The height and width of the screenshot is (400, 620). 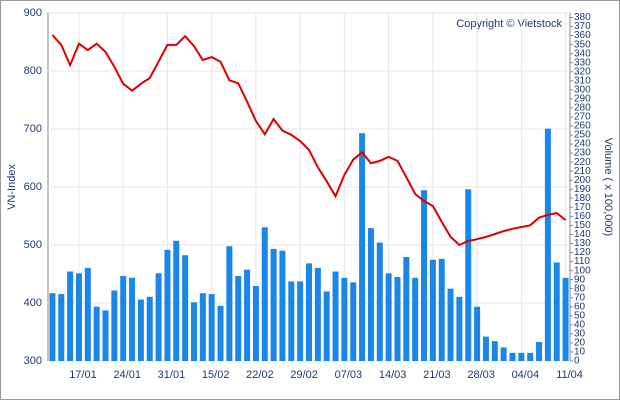 What do you see at coordinates (582, 225) in the screenshot?
I see `y2-tick-label: 150` at bounding box center [582, 225].